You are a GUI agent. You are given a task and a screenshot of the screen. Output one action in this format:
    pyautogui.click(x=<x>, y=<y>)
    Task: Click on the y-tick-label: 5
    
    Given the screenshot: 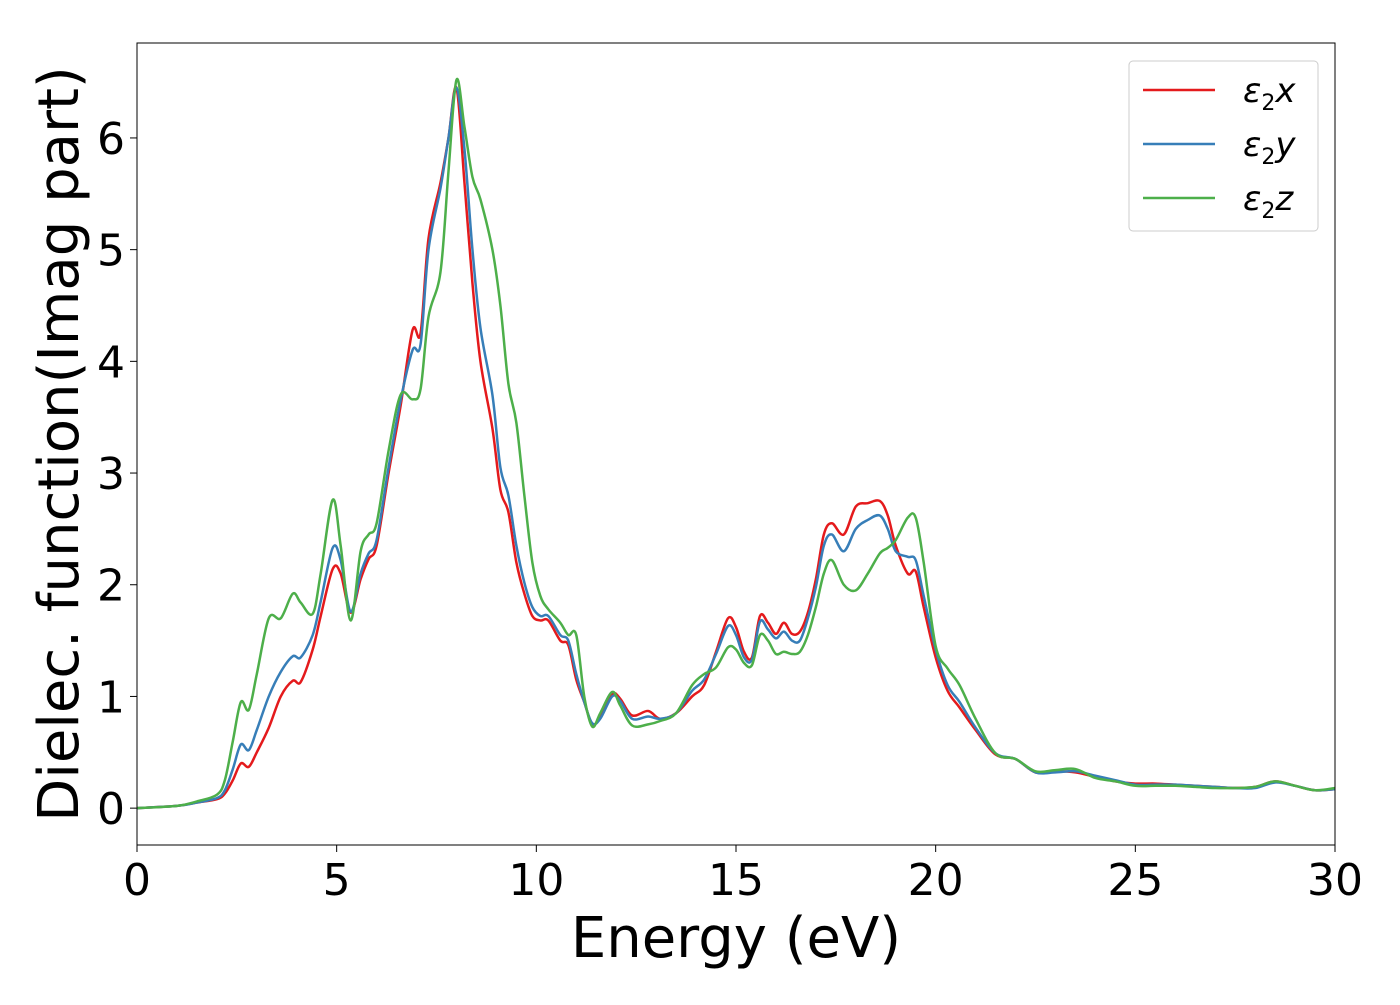 What is the action you would take?
    pyautogui.click(x=111, y=251)
    